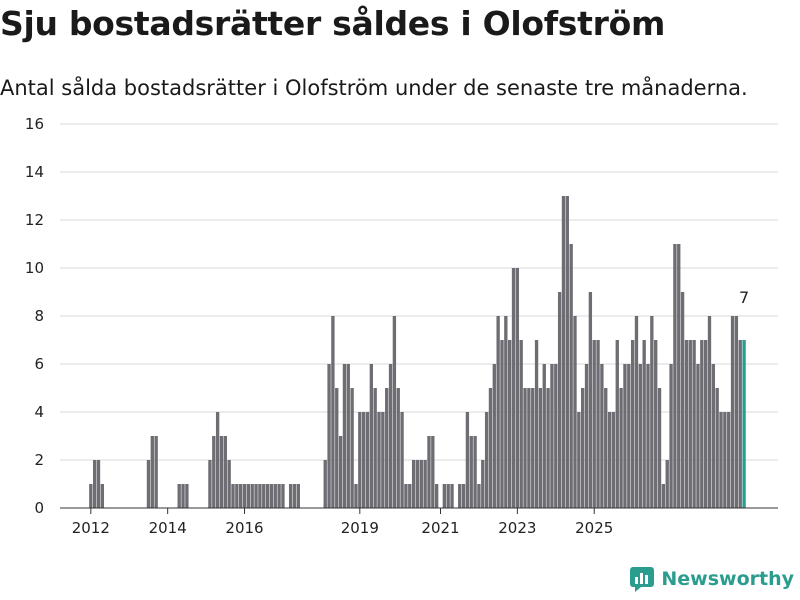  What do you see at coordinates (727, 579) in the screenshot?
I see `brand-name: Newsworthy` at bounding box center [727, 579].